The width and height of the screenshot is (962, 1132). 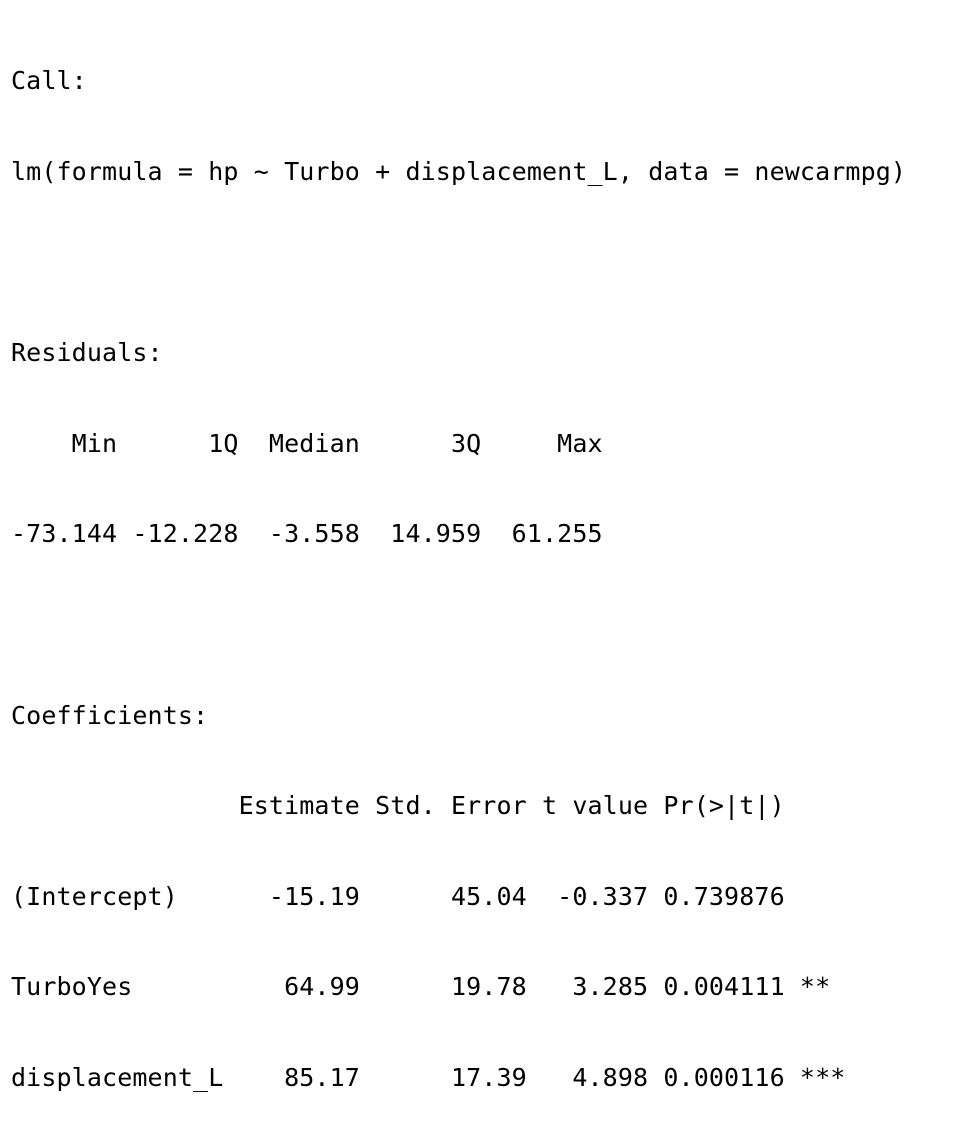 What do you see at coordinates (110, 715) in the screenshot?
I see `coefficients-label: Coefficients:` at bounding box center [110, 715].